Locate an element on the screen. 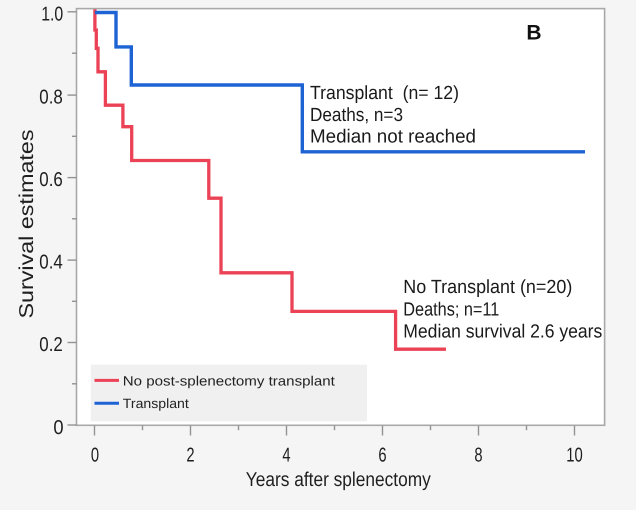  svg-text: 0.8 is located at coordinates (51, 97).